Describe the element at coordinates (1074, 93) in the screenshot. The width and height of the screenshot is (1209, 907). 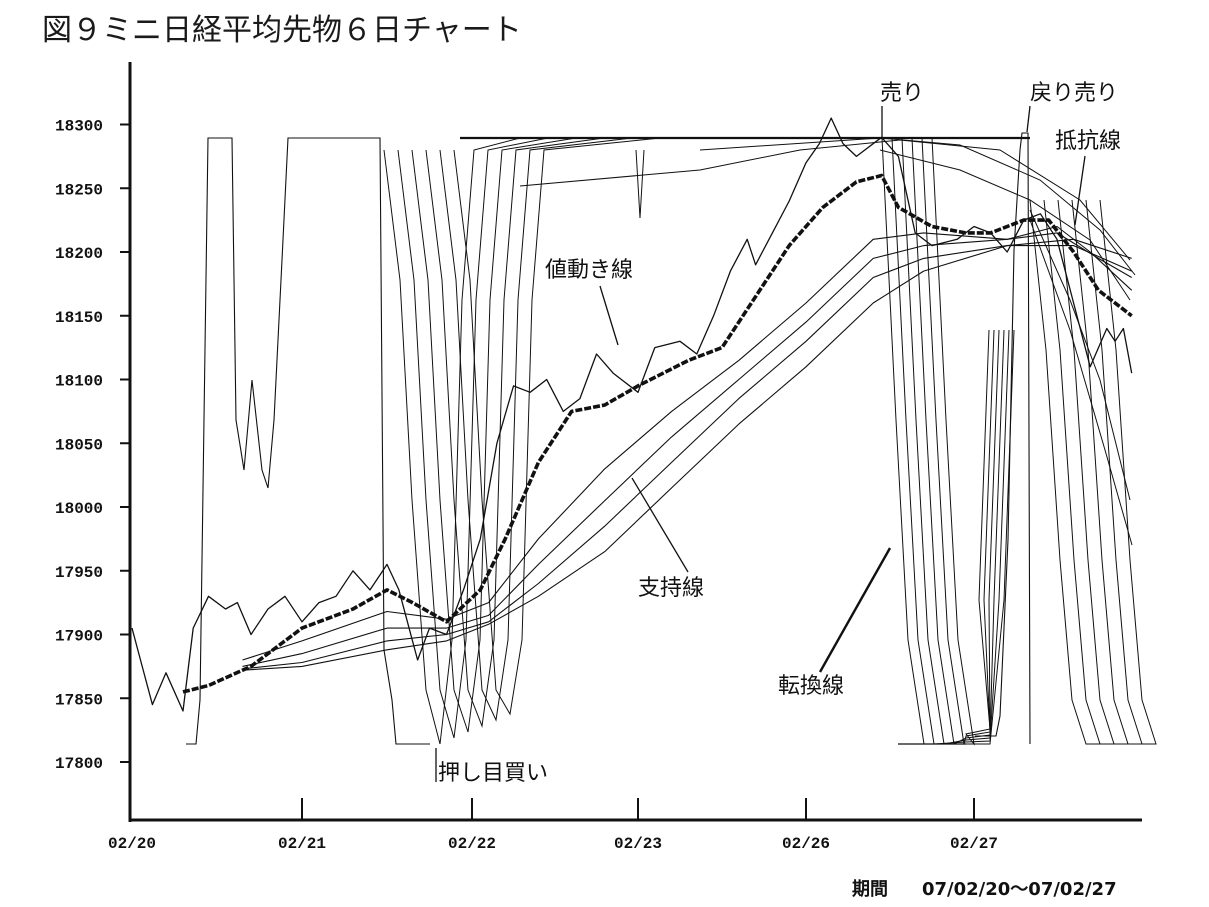
I see `annotation-rebound-sell: 戻り売り` at that location.